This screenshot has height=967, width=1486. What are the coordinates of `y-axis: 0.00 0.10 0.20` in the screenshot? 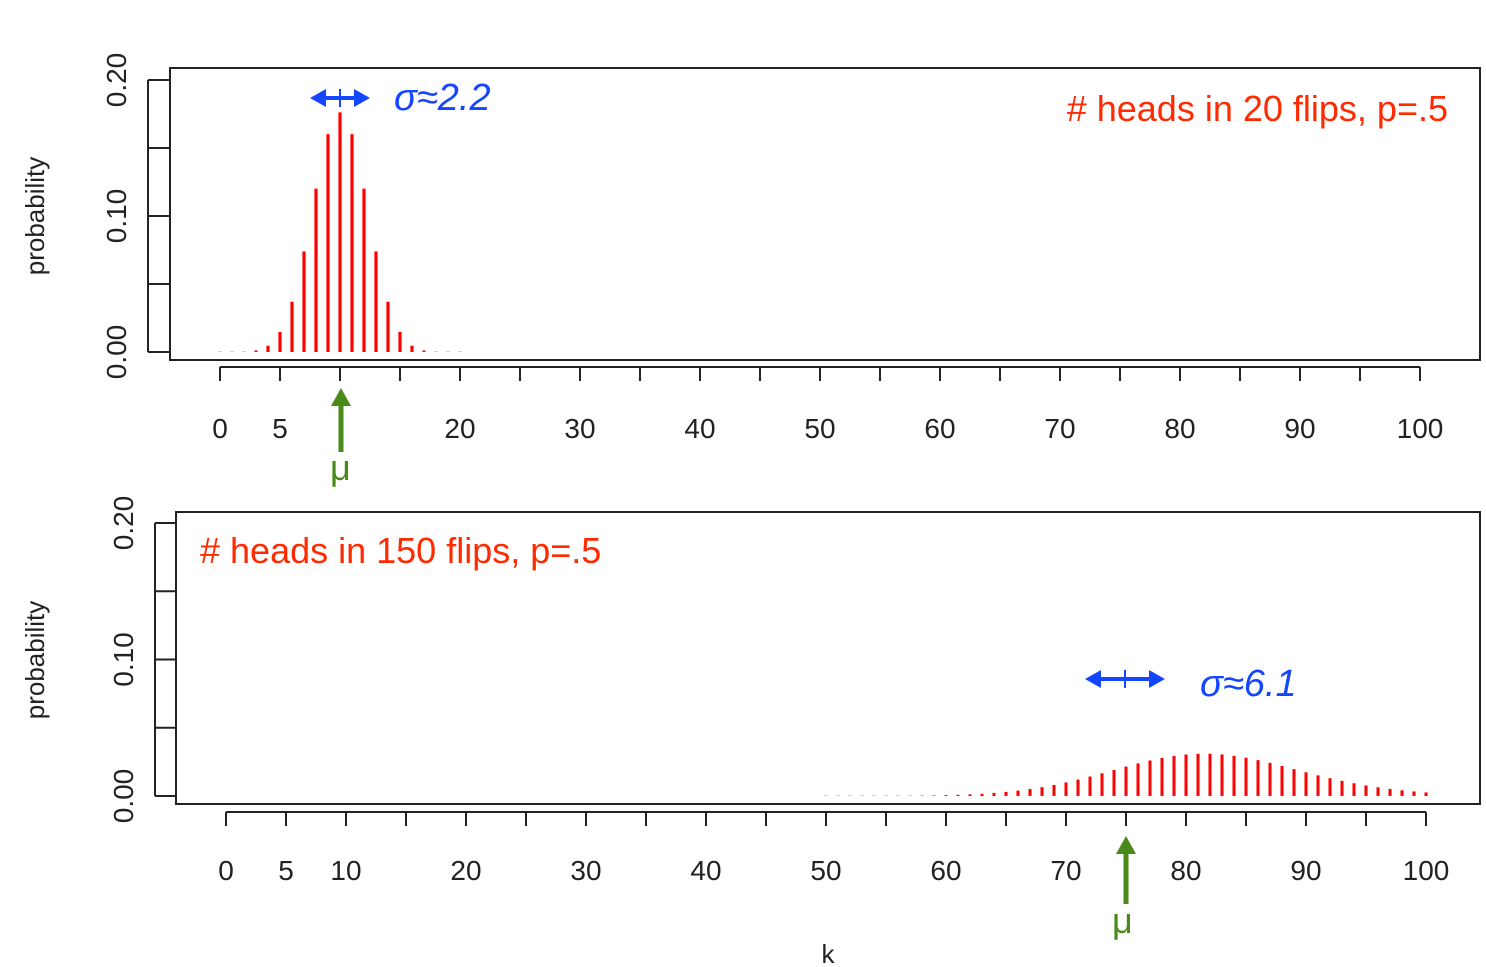 It's located at (135, 216).